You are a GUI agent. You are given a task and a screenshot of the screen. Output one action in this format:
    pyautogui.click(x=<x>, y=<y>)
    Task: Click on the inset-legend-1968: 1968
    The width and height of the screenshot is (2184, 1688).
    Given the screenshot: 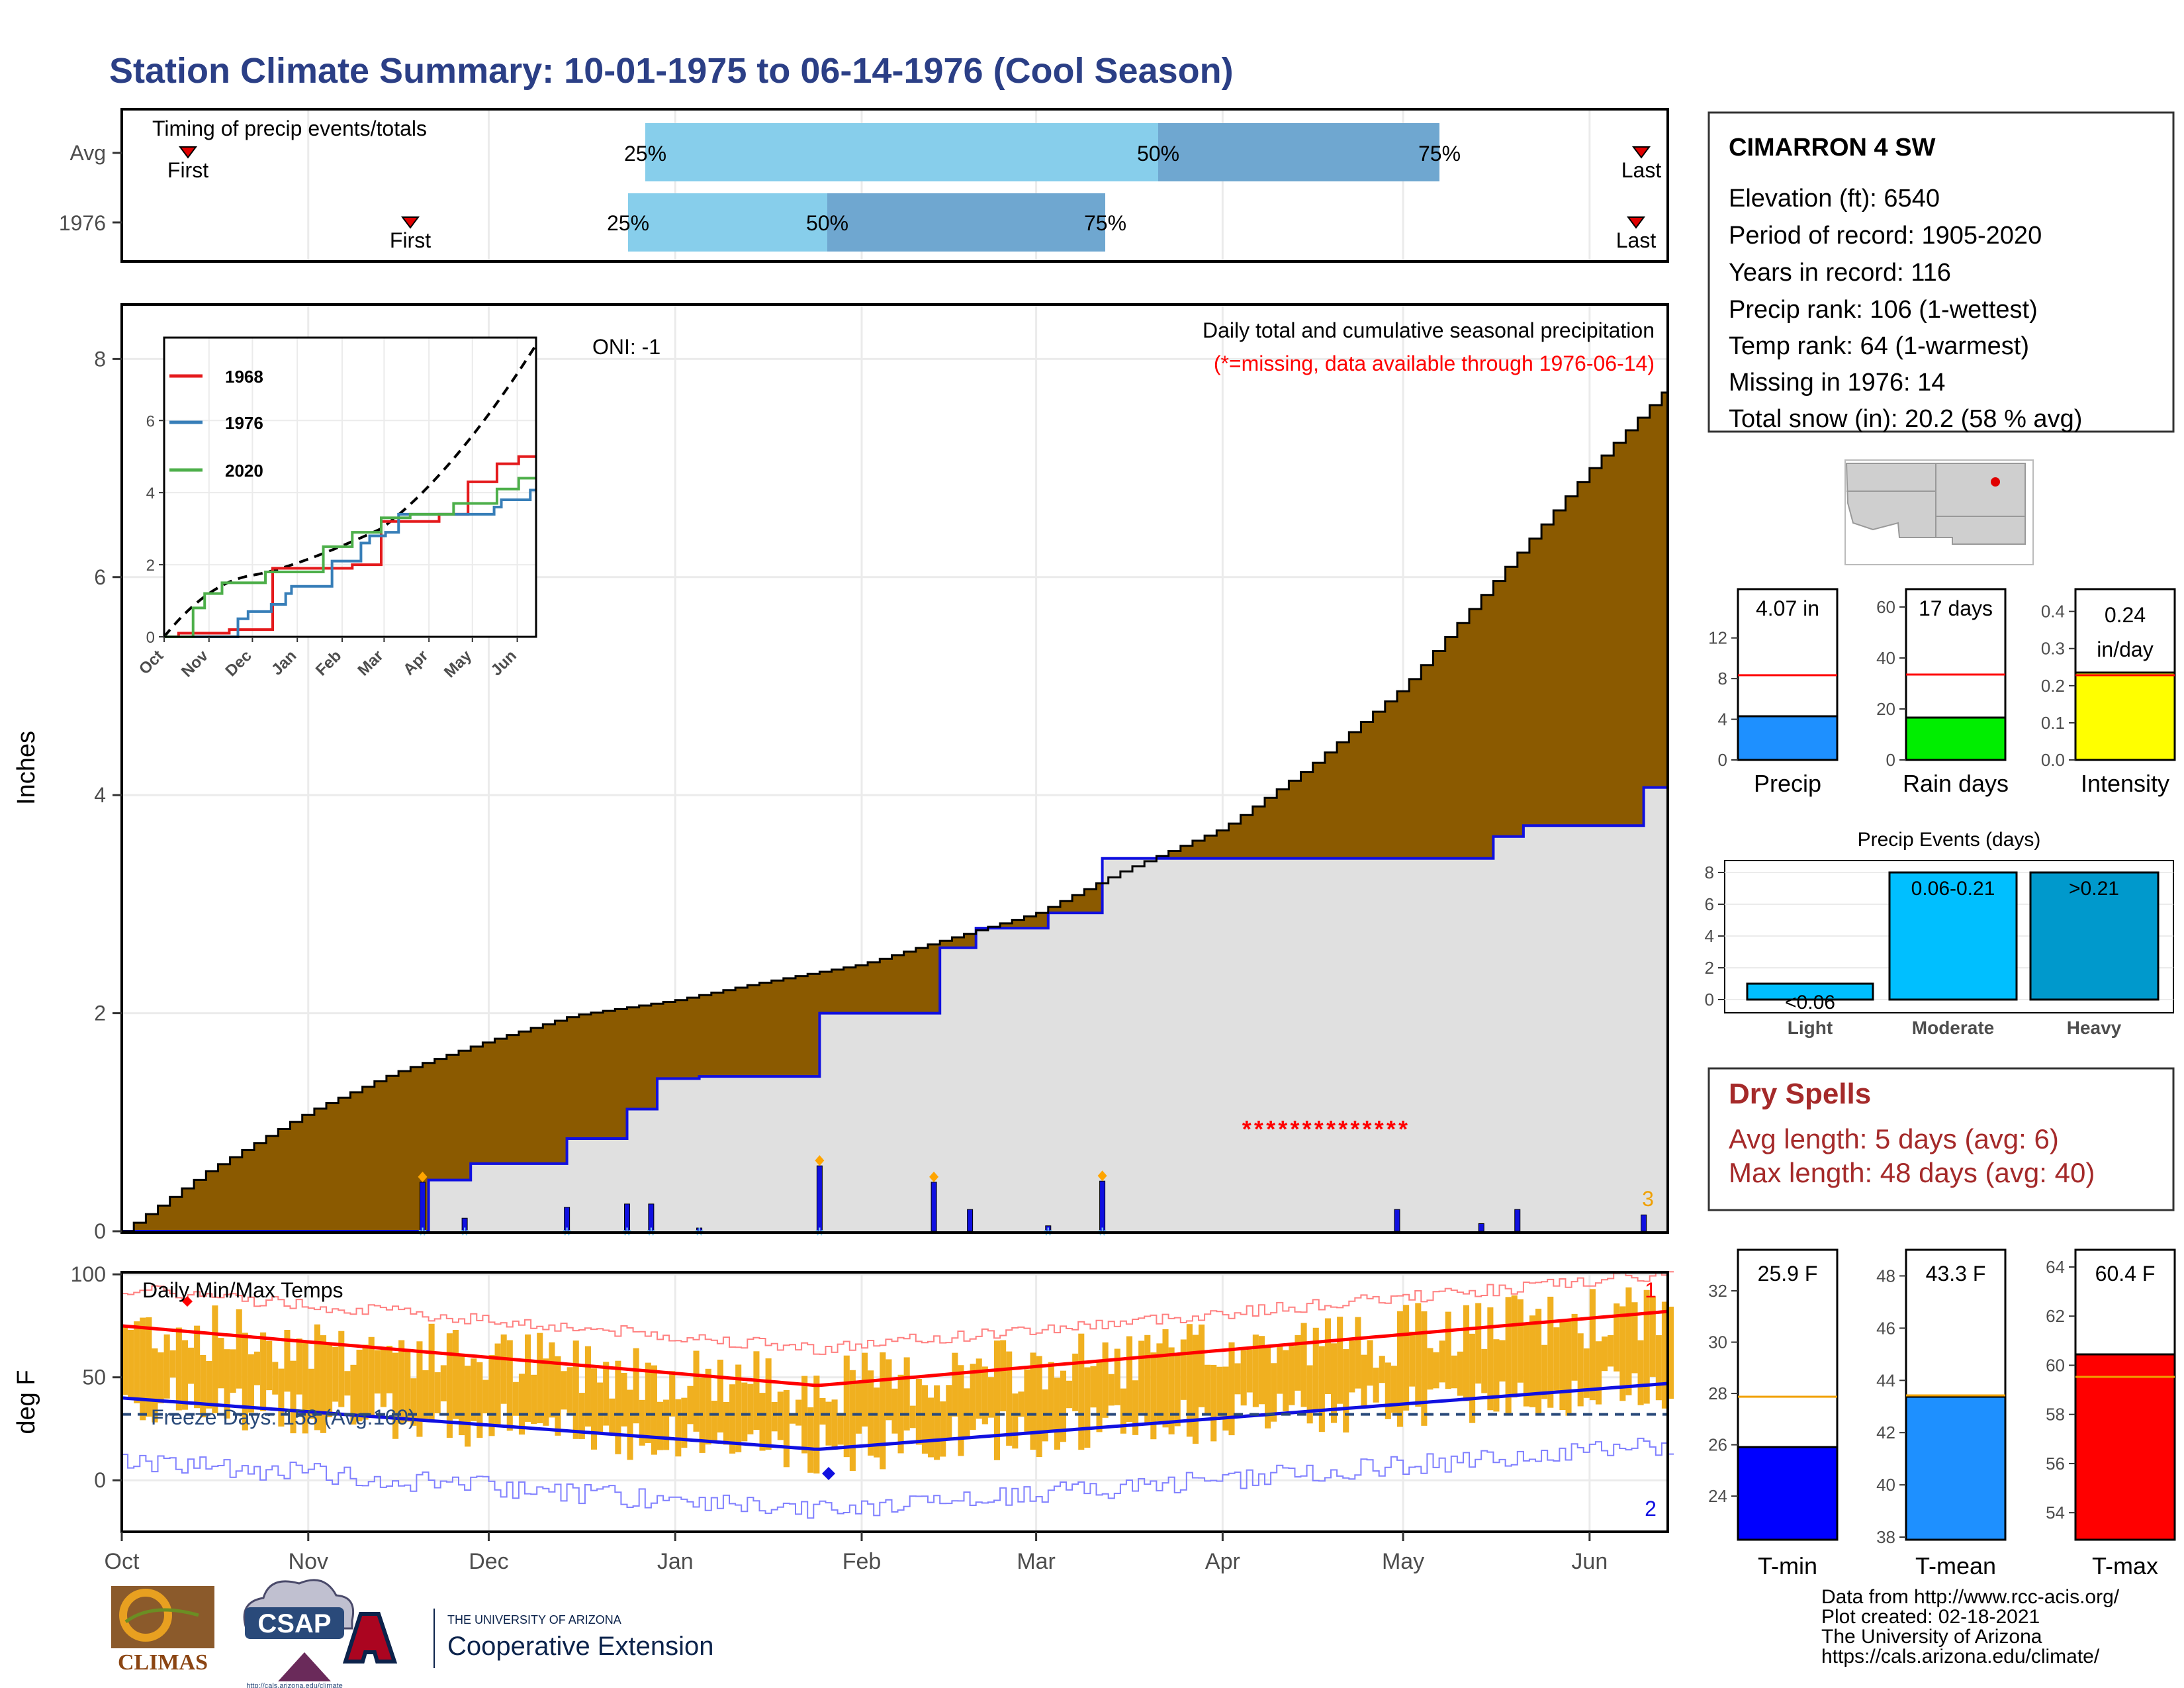 What is the action you would take?
    pyautogui.click(x=244, y=377)
    